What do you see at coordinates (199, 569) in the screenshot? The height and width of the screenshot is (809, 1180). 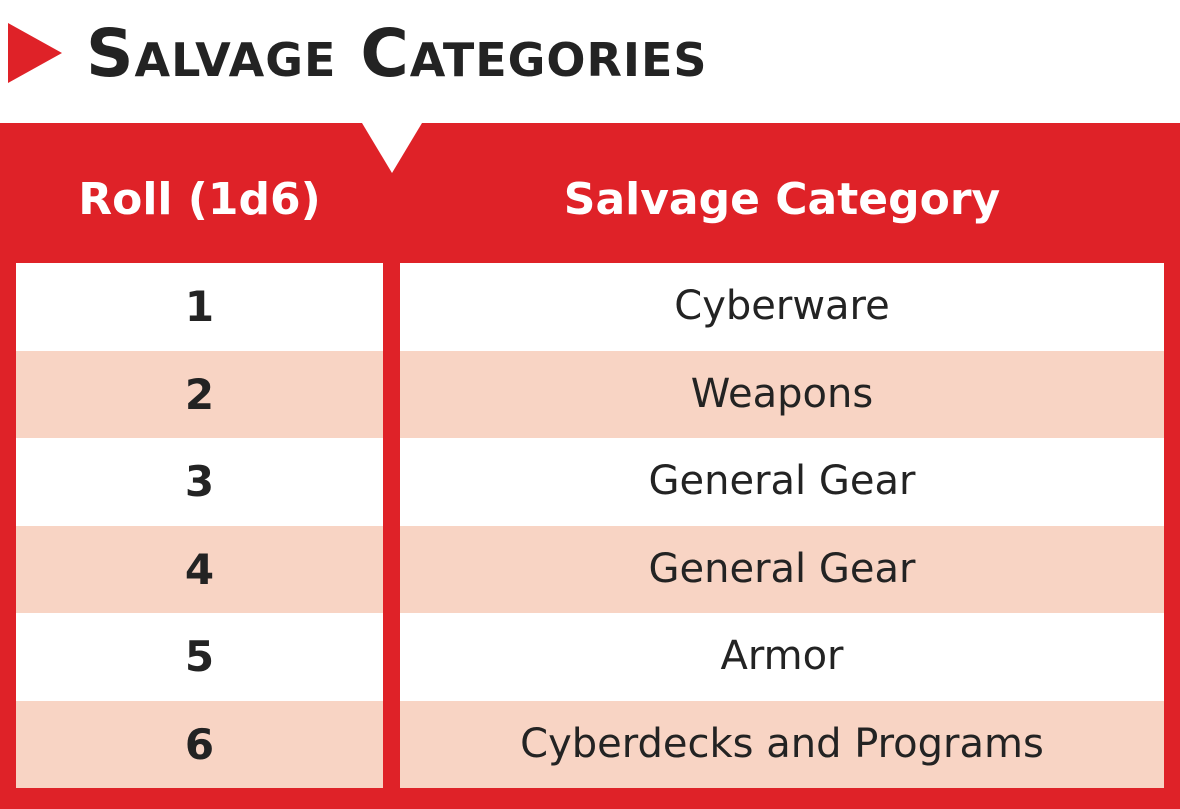 I see `roll-cell: 4` at bounding box center [199, 569].